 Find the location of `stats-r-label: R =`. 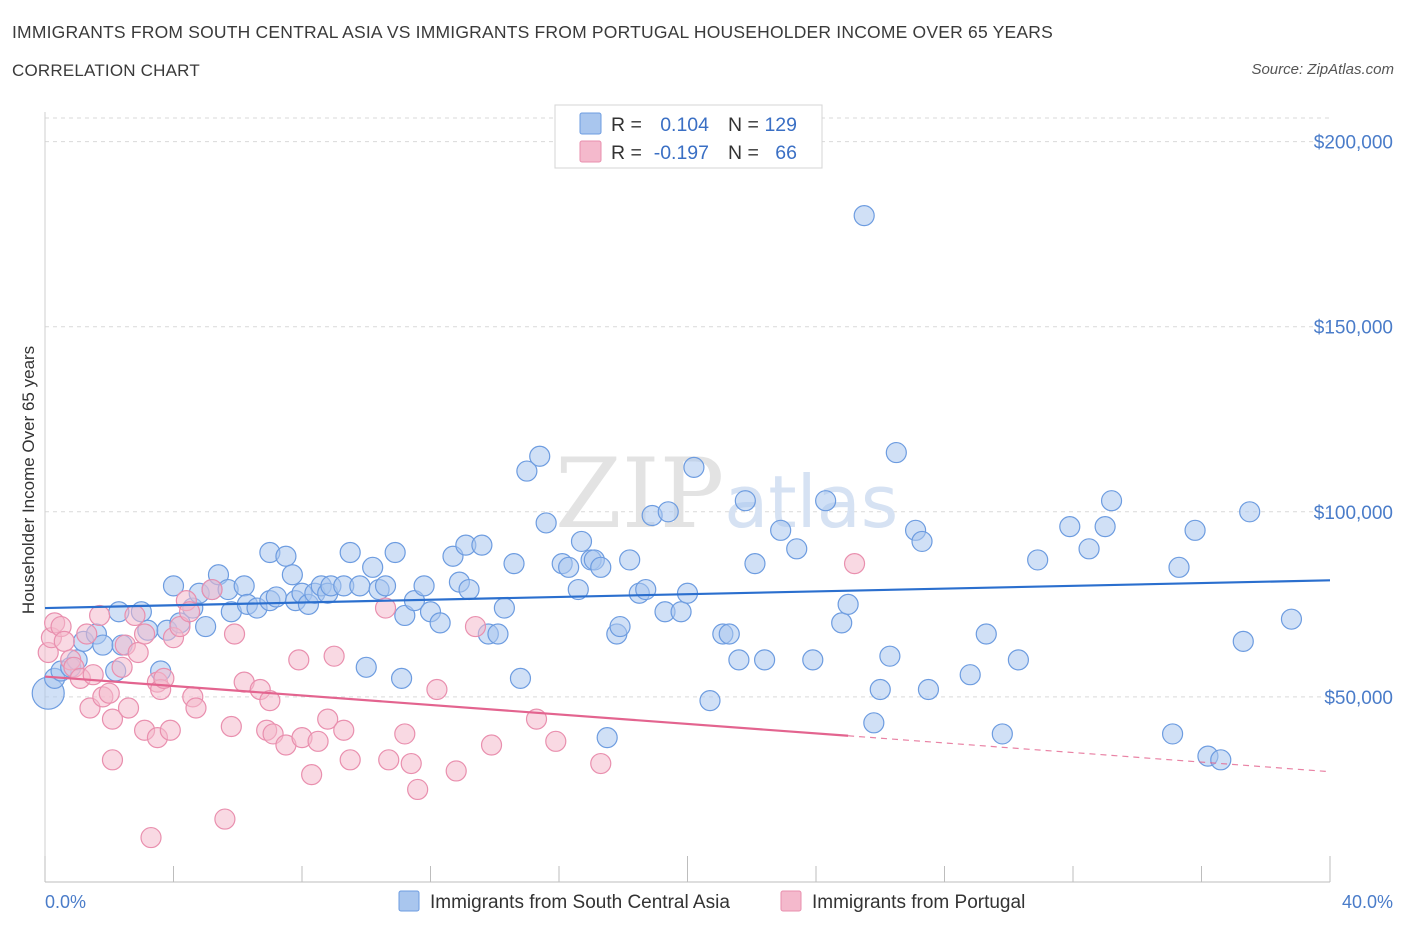

stats-r-label: R = is located at coordinates (626, 125).